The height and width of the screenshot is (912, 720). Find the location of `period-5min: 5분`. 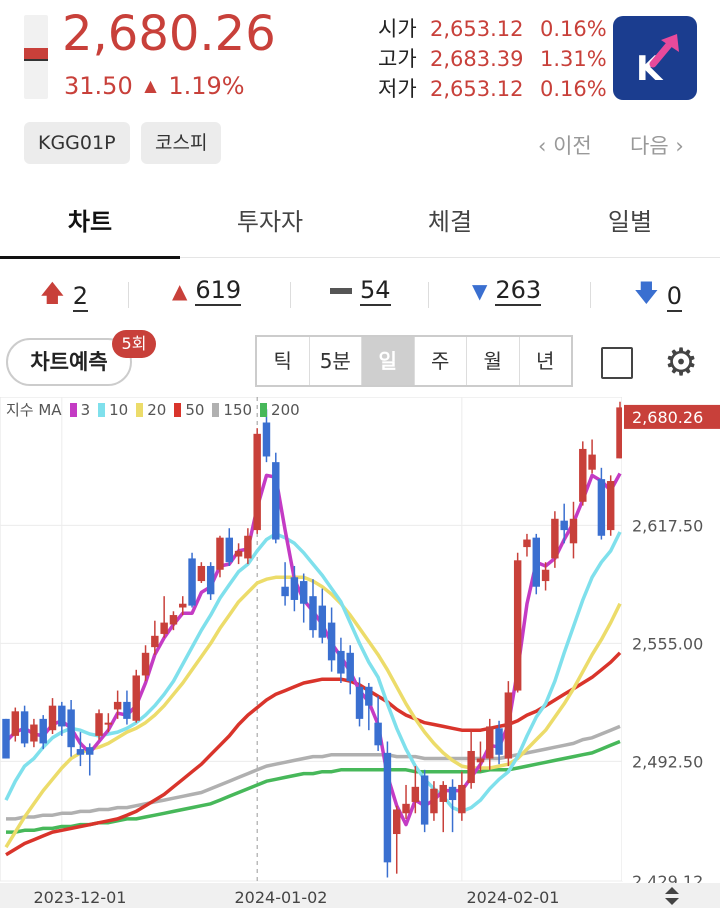

period-5min: 5분 is located at coordinates (336, 361).